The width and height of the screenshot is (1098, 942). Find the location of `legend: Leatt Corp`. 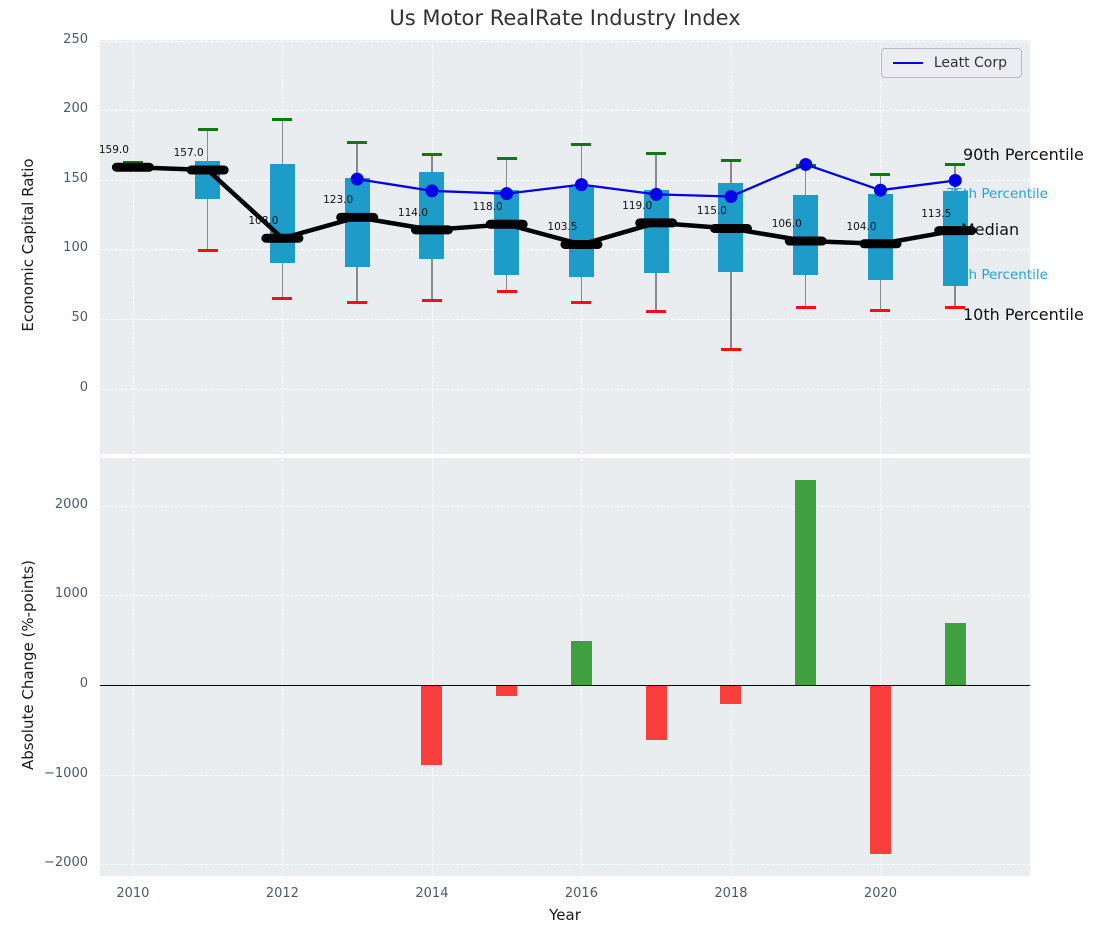

legend: Leatt Corp is located at coordinates (951, 63).